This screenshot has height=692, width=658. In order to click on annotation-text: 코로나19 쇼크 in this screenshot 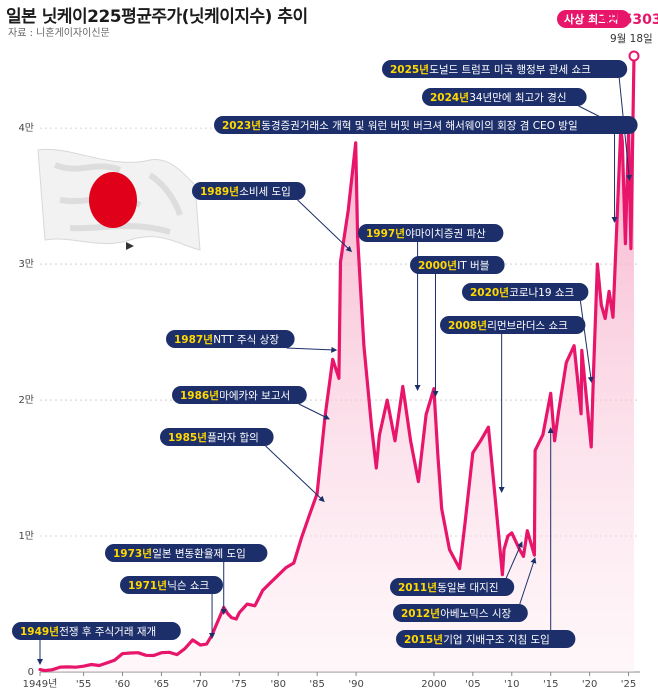, I will do `click(541, 293)`.